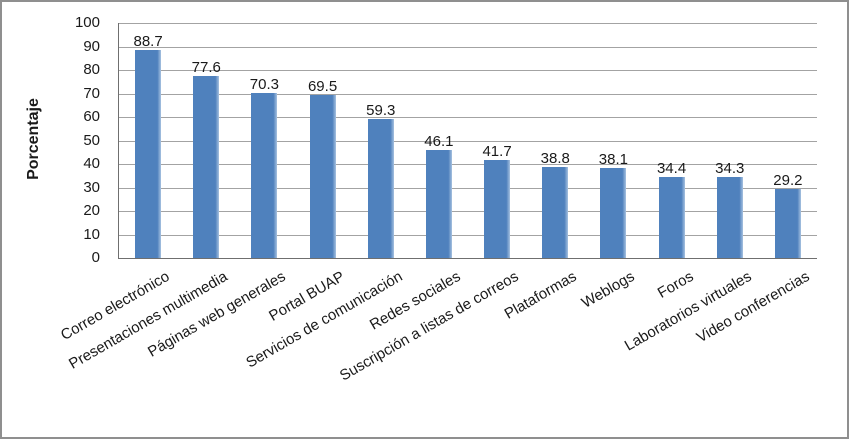 Image resolution: width=849 pixels, height=439 pixels. I want to click on y-axis-tick-label: 90, so click(91, 46).